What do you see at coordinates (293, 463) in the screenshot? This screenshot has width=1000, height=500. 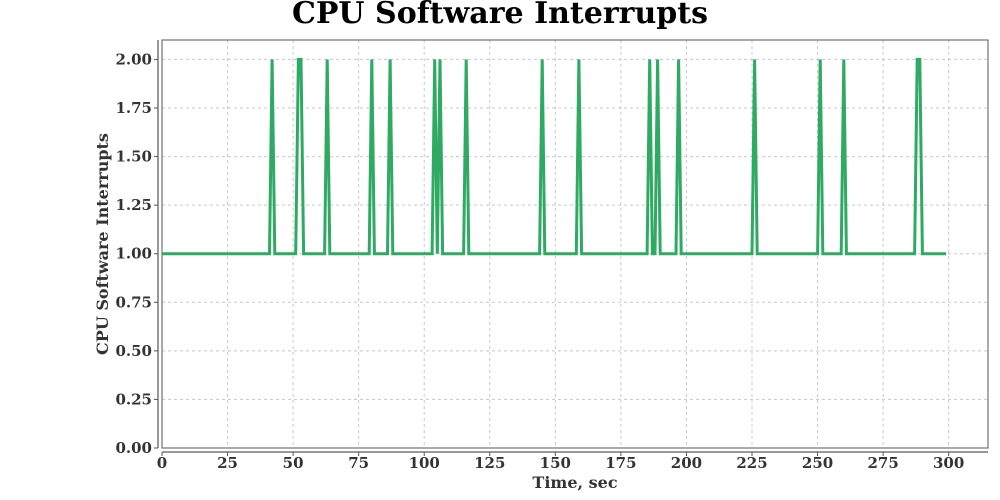 I see `x-tick-label: 50` at bounding box center [293, 463].